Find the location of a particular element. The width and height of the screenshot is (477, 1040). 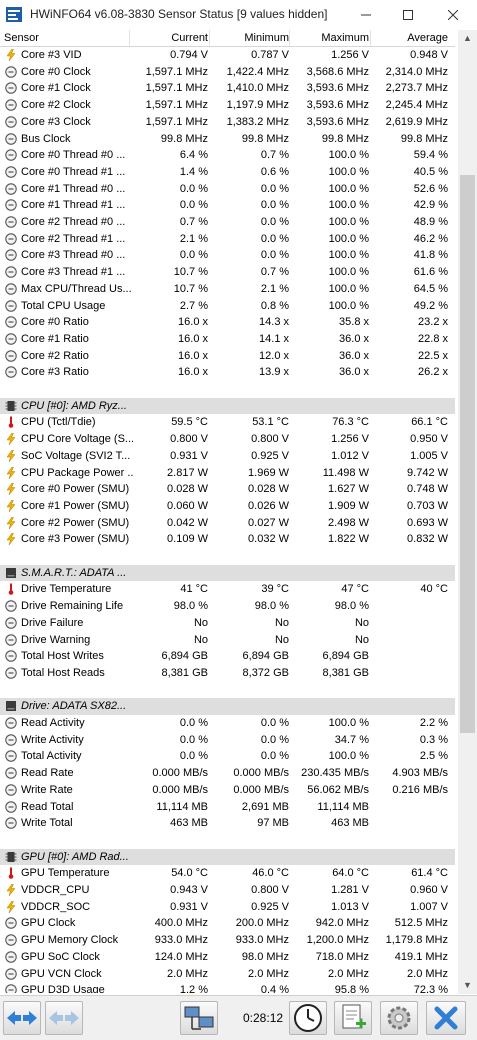

minimum-value: 0.0 % is located at coordinates (274, 222).